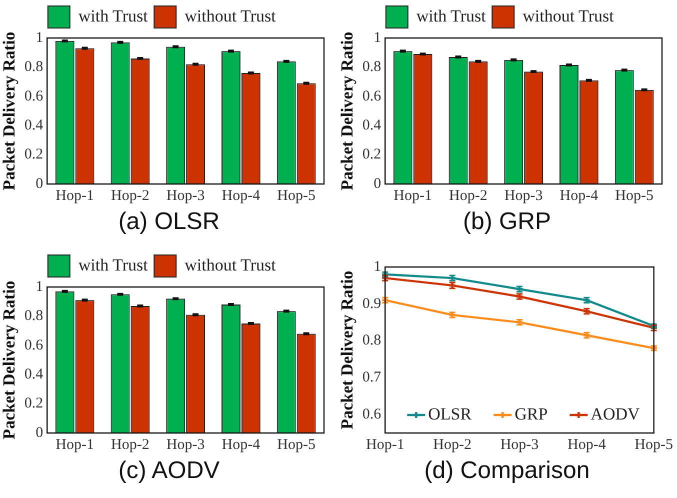 This screenshot has width=677, height=498. Describe the element at coordinates (169, 222) in the screenshot. I see `text: (a) OLSR` at that location.